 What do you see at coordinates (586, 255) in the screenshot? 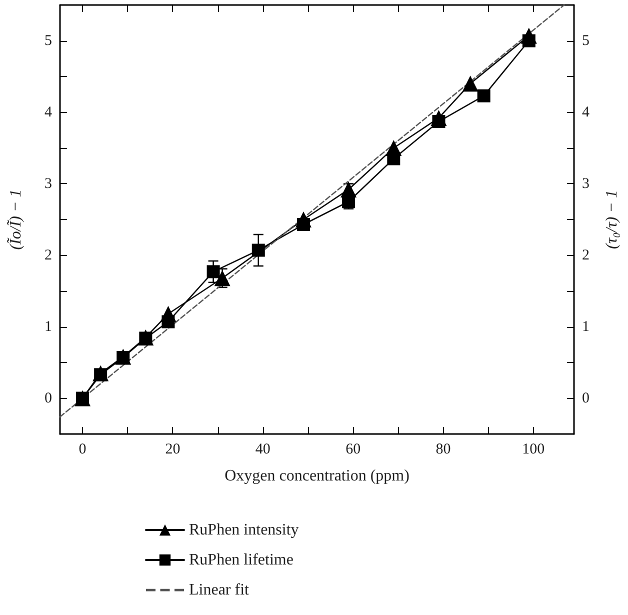
I see `y2-tick-label: 2` at bounding box center [586, 255].